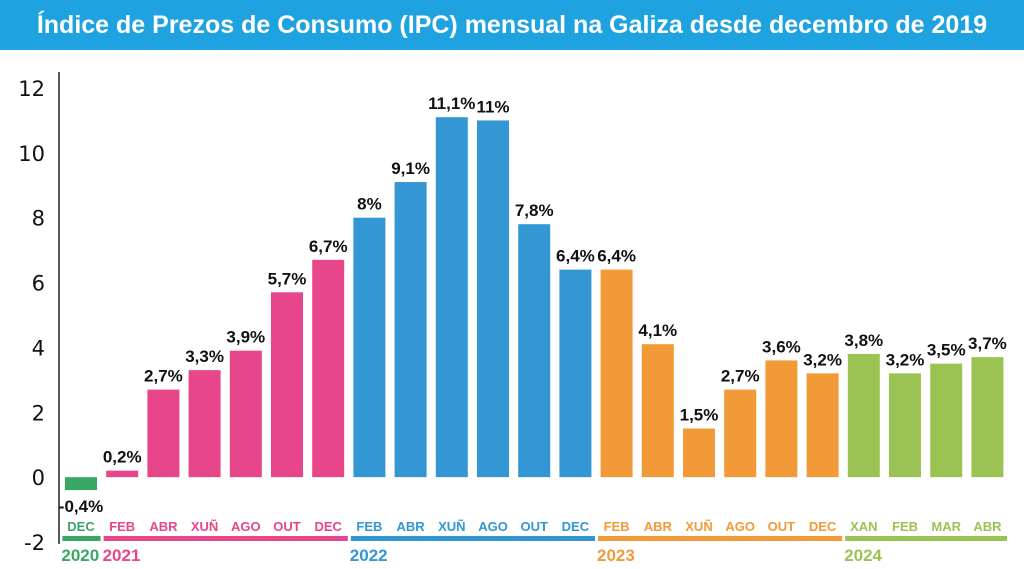 This screenshot has width=1024, height=569. What do you see at coordinates (38, 413) in the screenshot?
I see `y-tick-label: 2` at bounding box center [38, 413].